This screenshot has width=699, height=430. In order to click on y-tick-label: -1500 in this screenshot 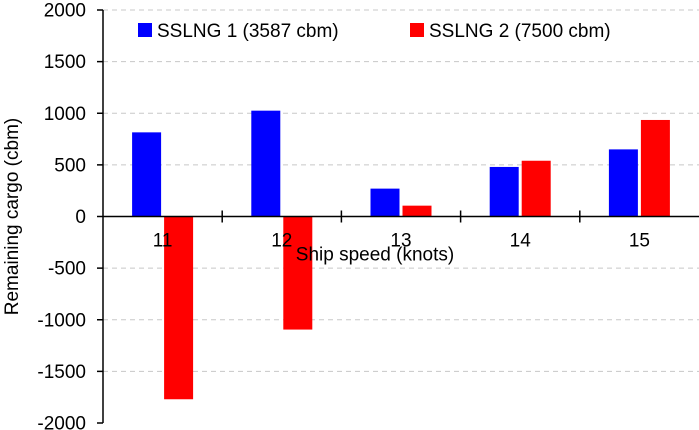, I will do `click(61, 372)`.